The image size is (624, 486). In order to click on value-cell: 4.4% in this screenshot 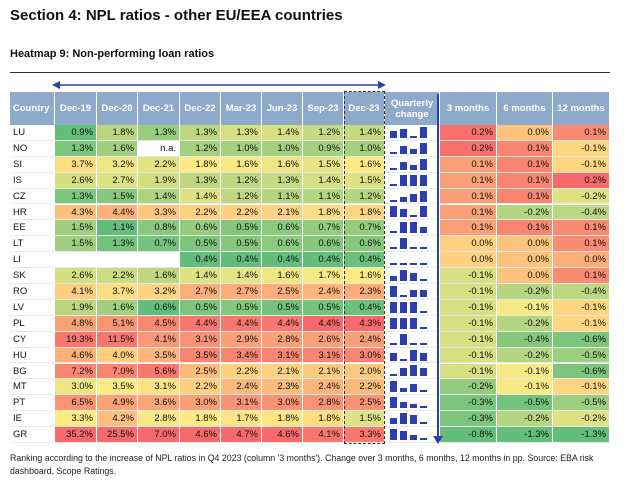, I will do `click(200, 323)`.